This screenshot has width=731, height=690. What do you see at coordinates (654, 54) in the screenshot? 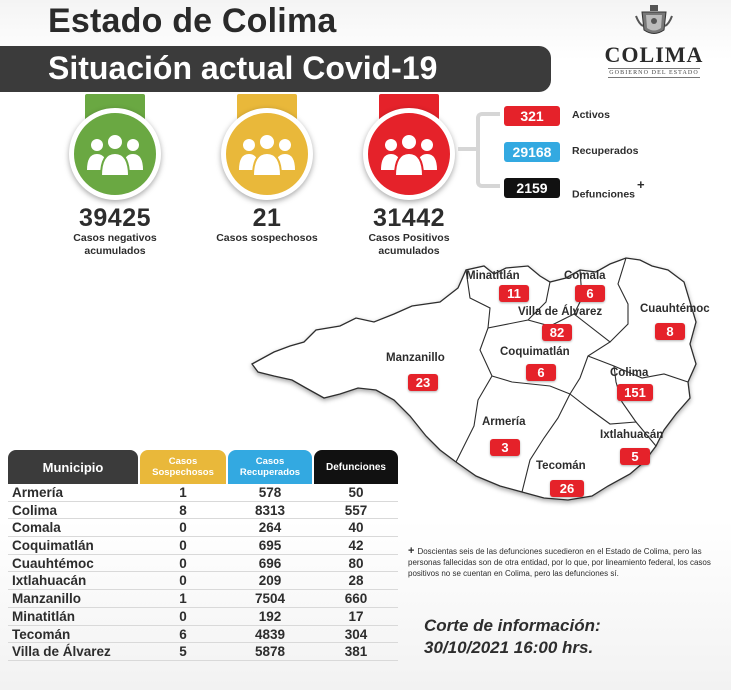
I see `logo-name: COLIMA` at bounding box center [654, 54].